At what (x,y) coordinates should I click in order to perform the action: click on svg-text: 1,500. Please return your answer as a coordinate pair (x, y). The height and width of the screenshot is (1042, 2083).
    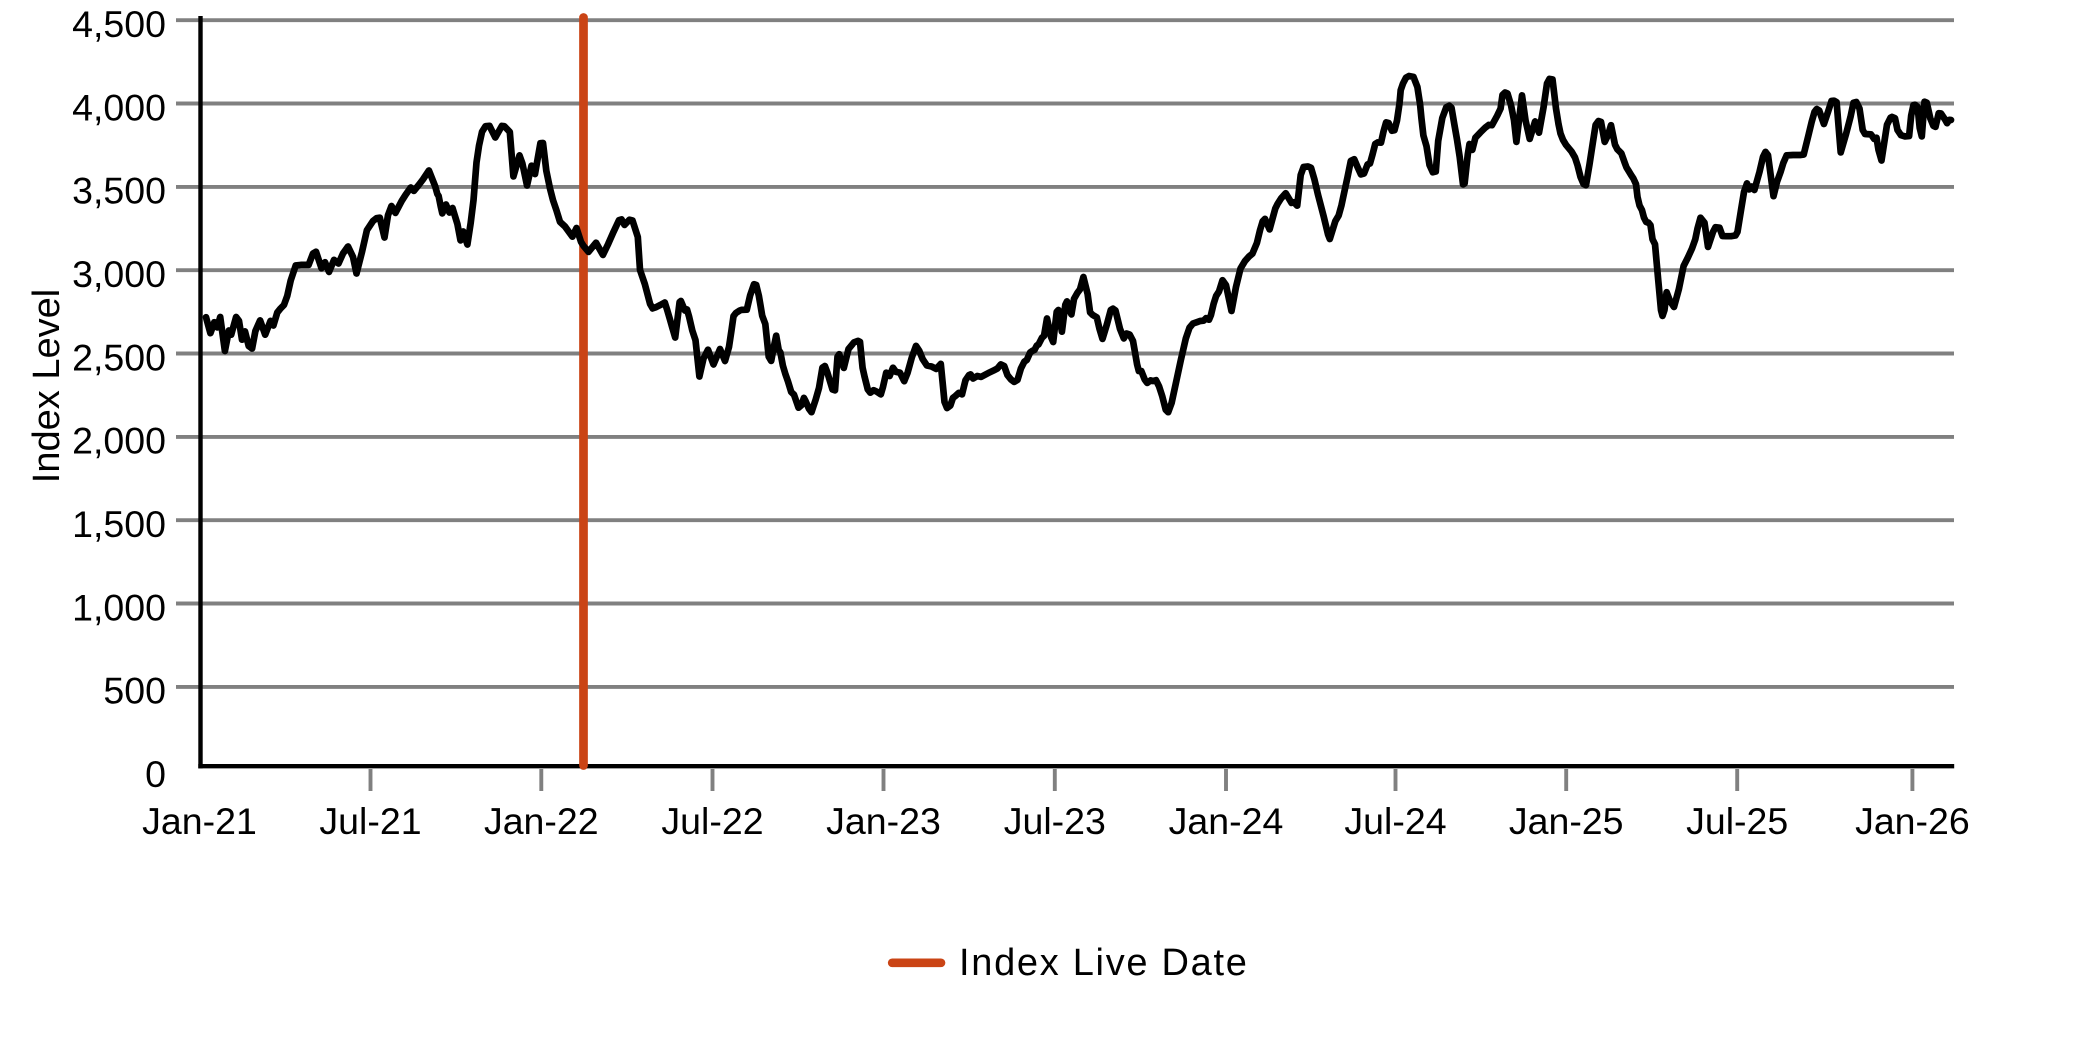
    Looking at the image, I should click on (119, 524).